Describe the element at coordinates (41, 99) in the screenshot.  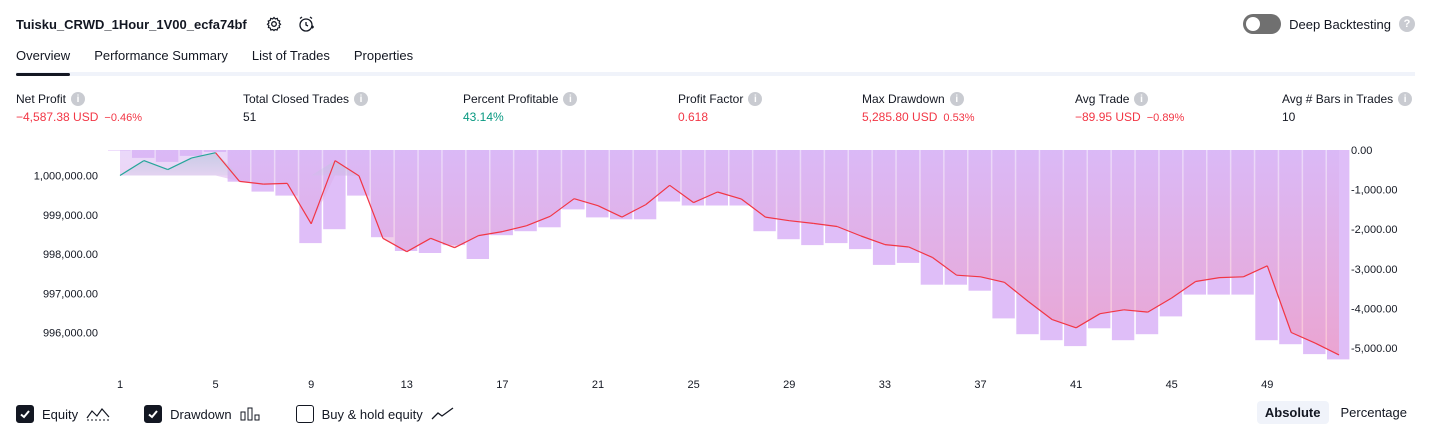
I see `metric-label: Net Profit` at that location.